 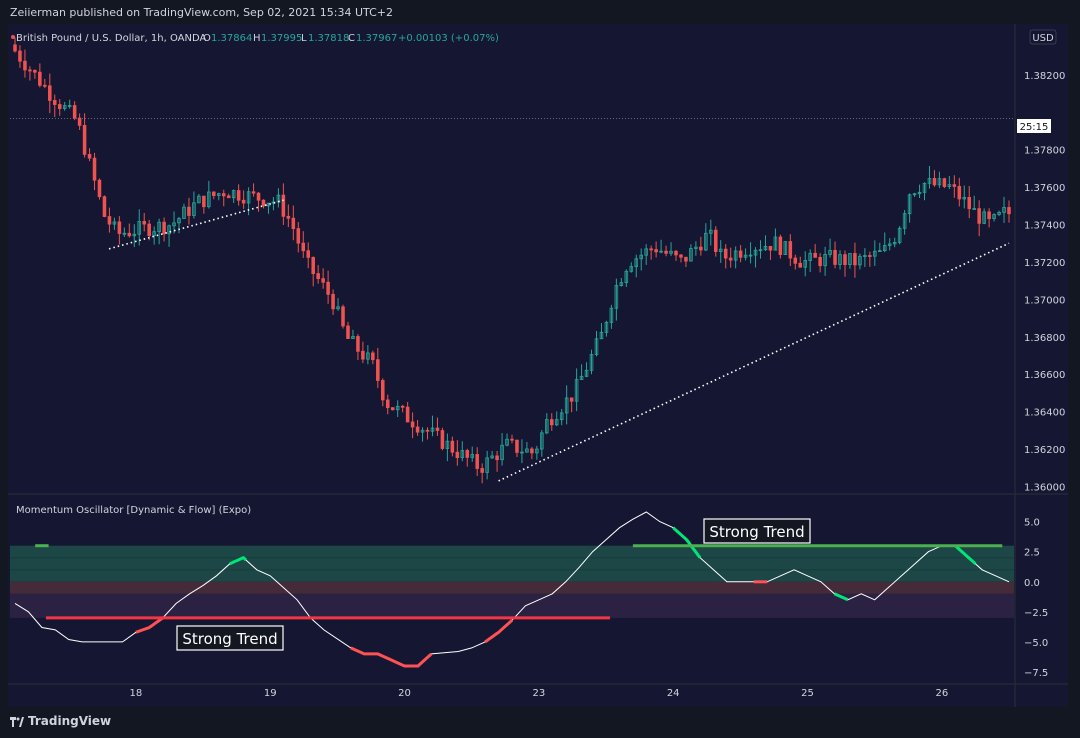 I want to click on countdown-badge, so click(x=1034, y=126).